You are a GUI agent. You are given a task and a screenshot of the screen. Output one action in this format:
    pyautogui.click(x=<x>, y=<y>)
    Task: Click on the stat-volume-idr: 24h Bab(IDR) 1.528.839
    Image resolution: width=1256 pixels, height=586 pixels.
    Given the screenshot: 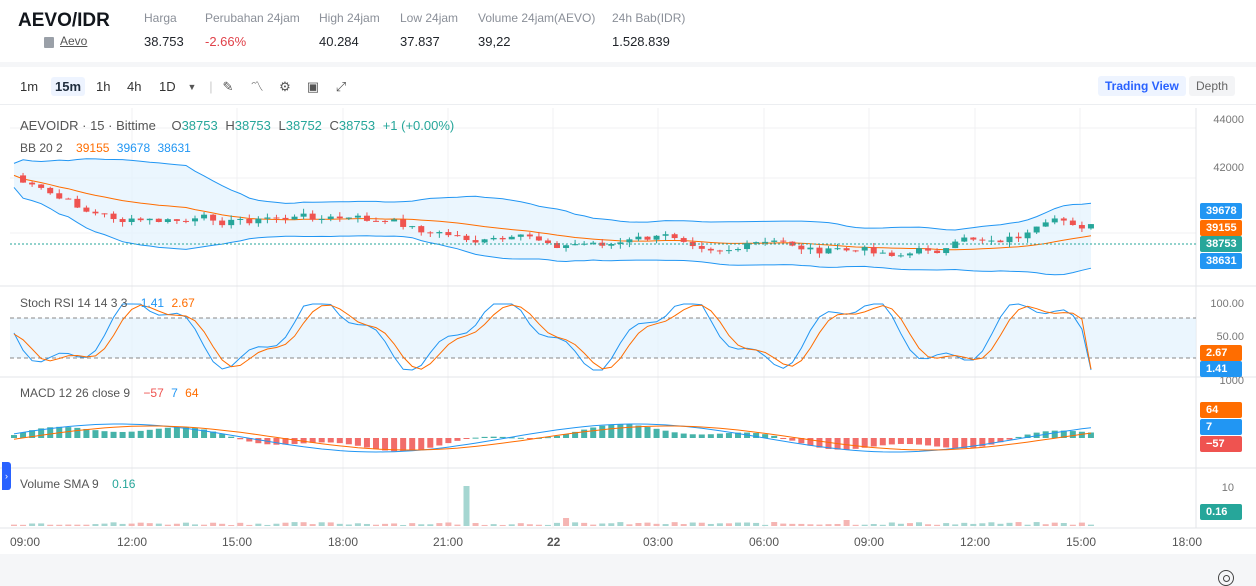 What is the action you would take?
    pyautogui.click(x=648, y=30)
    